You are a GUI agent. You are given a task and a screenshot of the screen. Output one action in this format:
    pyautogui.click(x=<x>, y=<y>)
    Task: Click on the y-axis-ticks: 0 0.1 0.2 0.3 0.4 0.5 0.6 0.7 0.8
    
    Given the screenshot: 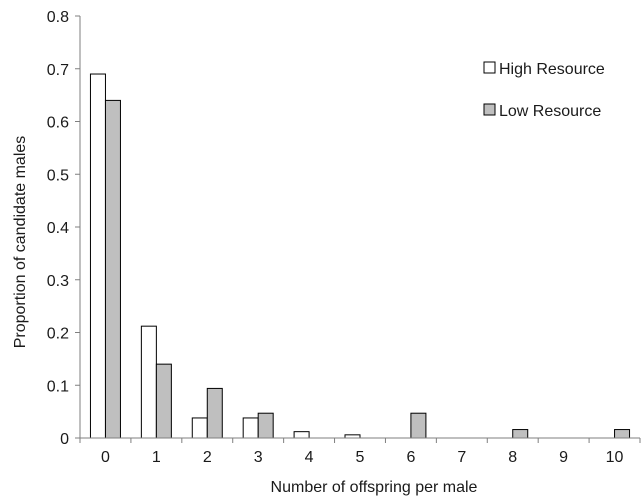 What is the action you would take?
    pyautogui.click(x=63, y=228)
    